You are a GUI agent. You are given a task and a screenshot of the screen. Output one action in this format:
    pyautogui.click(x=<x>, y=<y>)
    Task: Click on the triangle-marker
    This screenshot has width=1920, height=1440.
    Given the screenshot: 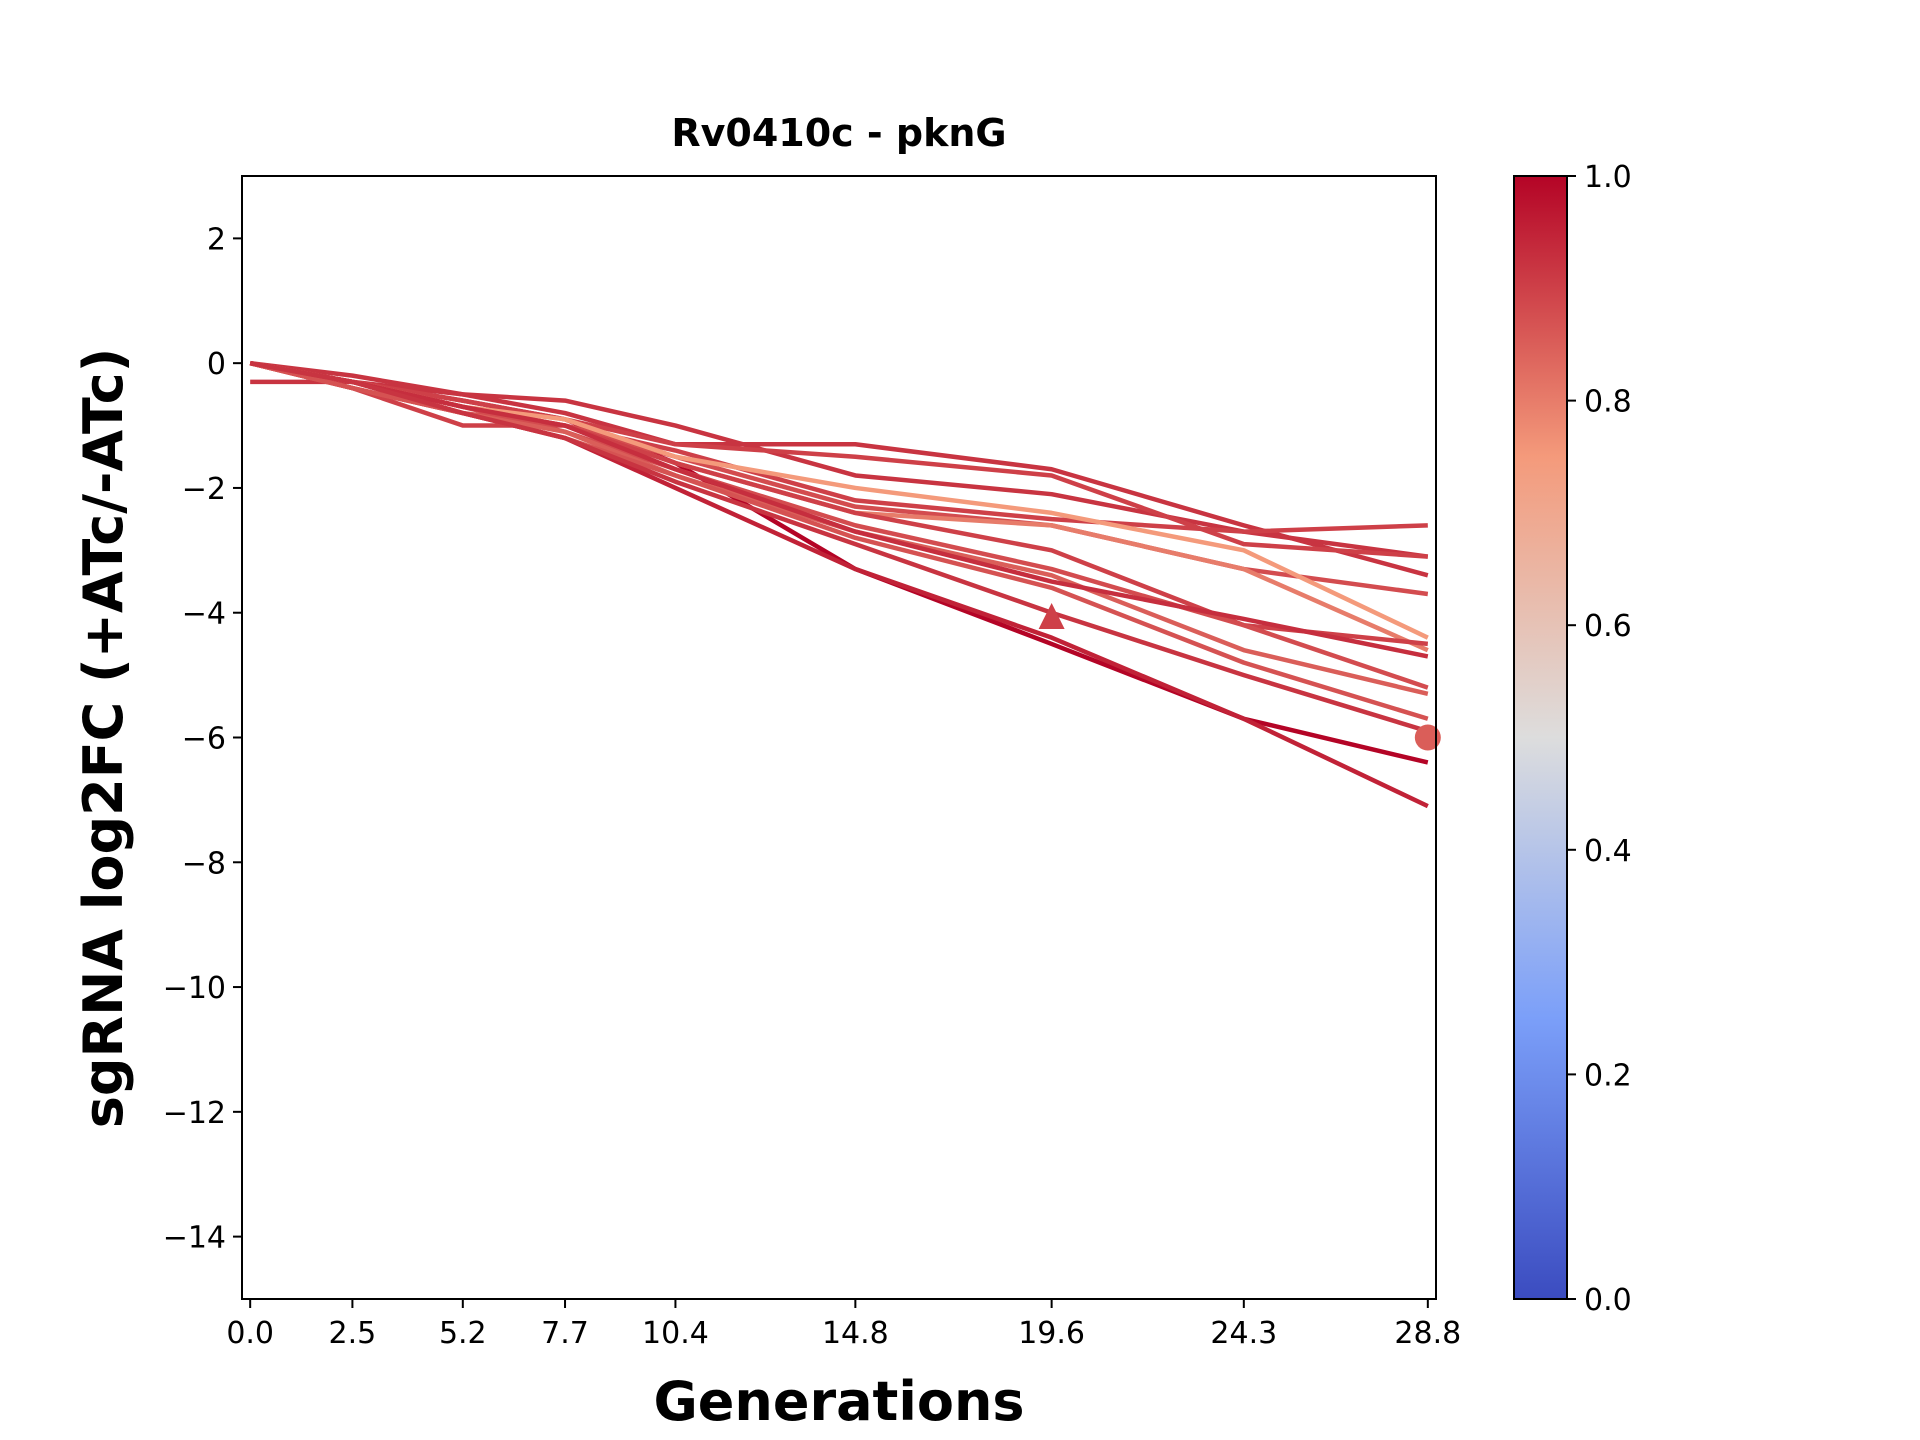 What is the action you would take?
    pyautogui.click(x=1051, y=615)
    